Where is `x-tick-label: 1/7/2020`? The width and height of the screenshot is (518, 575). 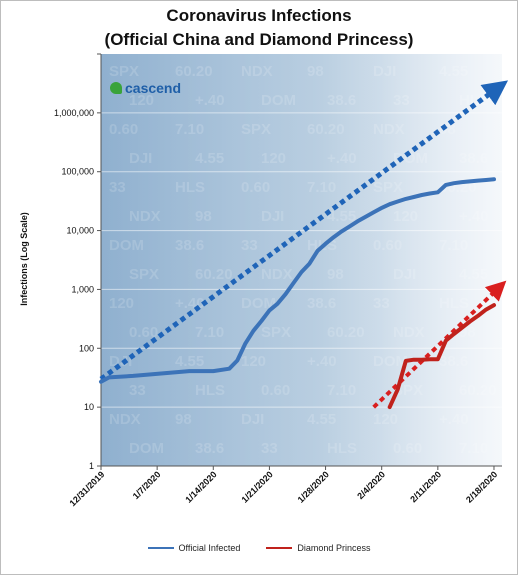 x-tick-label: 1/7/2020 is located at coordinates (147, 485).